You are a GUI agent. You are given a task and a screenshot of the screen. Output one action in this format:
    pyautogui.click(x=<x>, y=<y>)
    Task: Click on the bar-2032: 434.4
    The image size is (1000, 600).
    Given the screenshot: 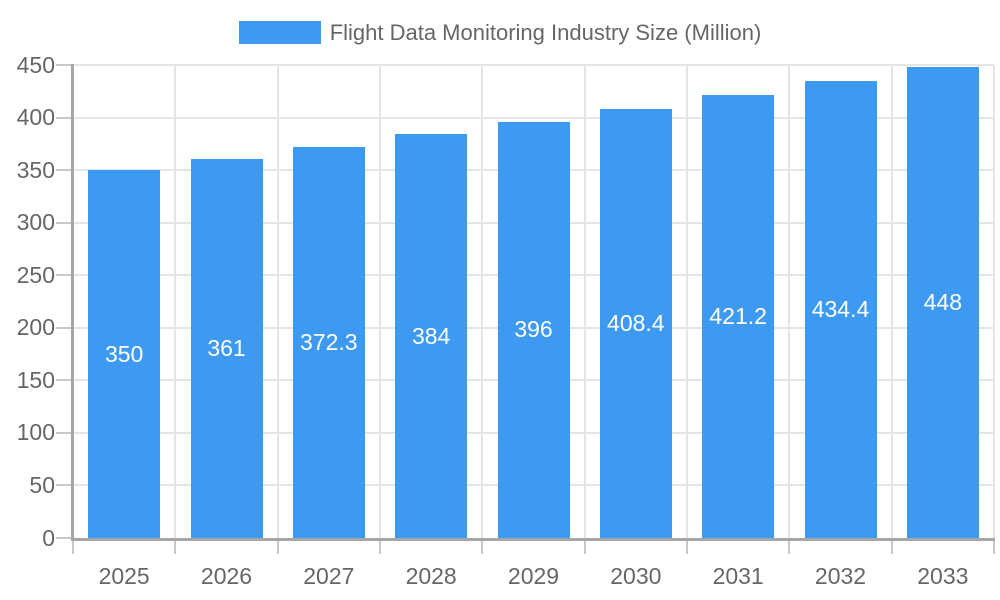 What is the action you would take?
    pyautogui.click(x=840, y=309)
    